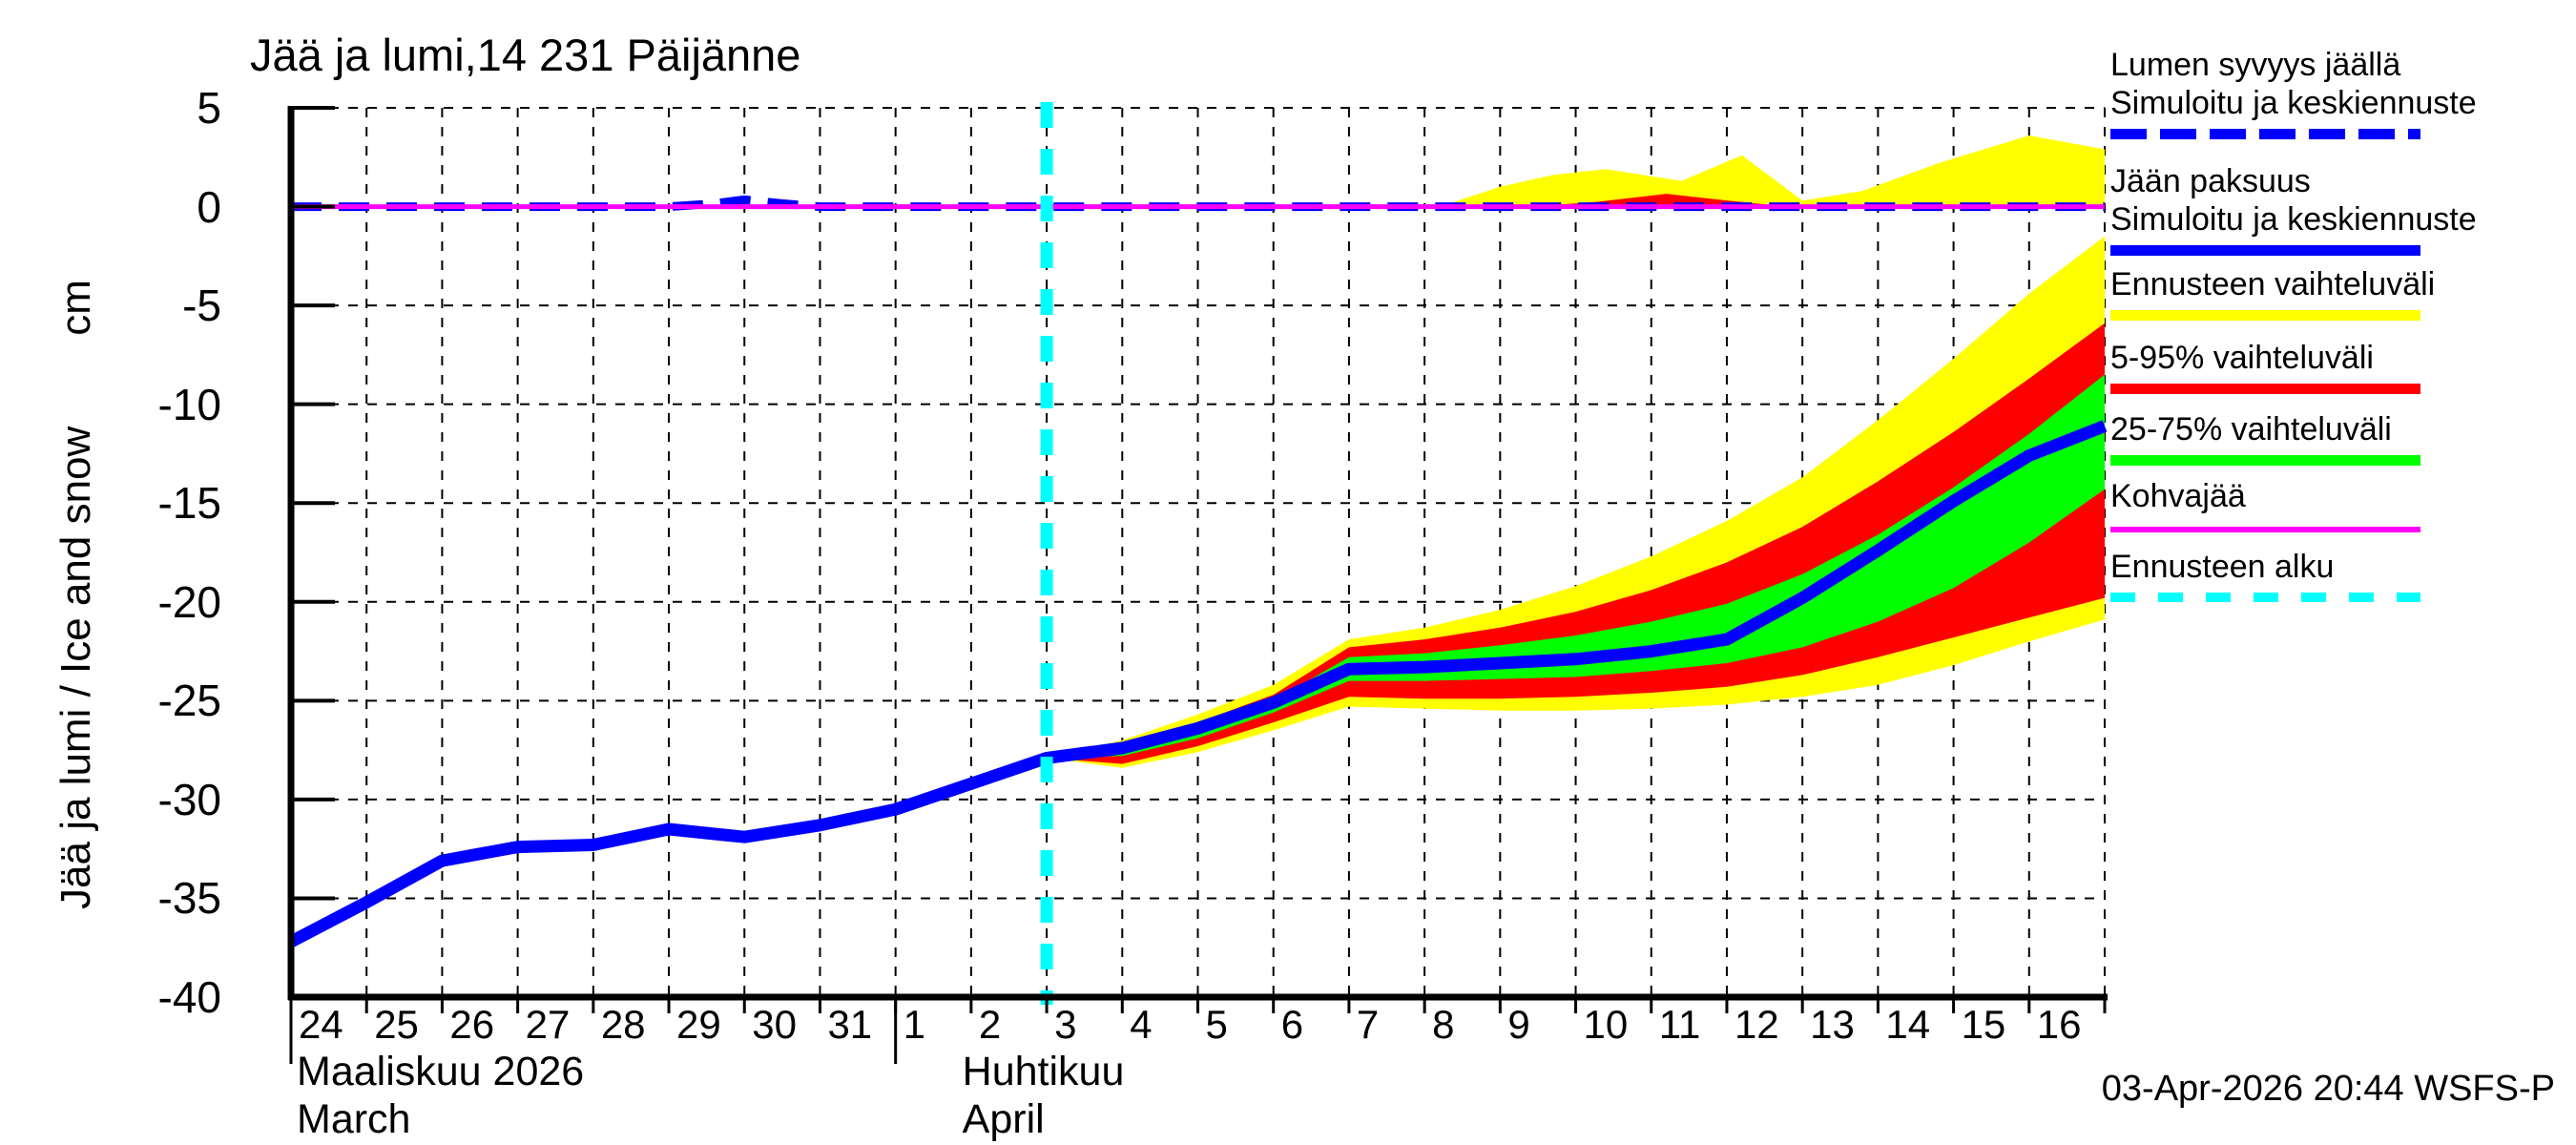 Image resolution: width=2576 pixels, height=1145 pixels. I want to click on chart-title: Jää ja lumi,14 231 Päijänne, so click(525, 55).